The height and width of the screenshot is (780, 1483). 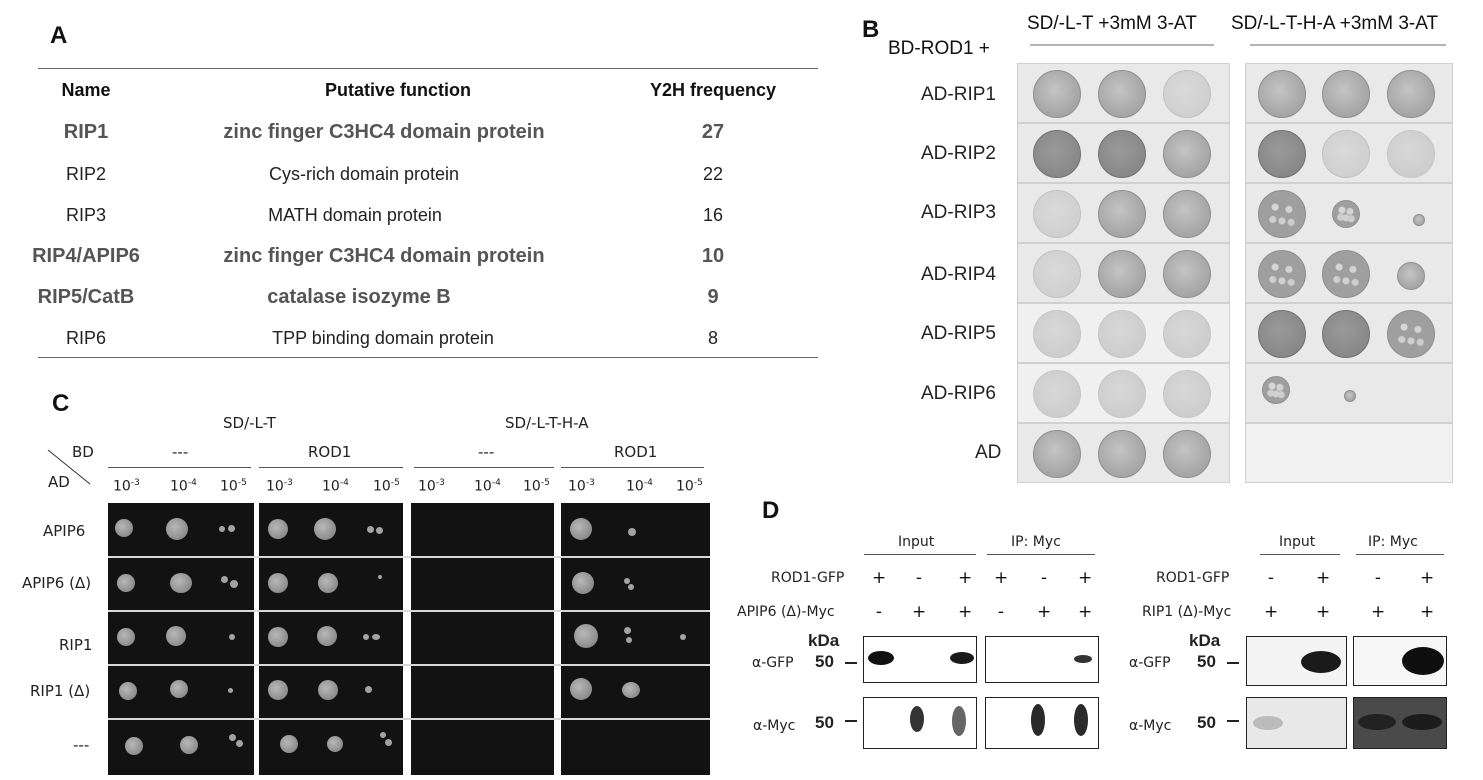 I want to click on ip-rule, so click(x=1041, y=554).